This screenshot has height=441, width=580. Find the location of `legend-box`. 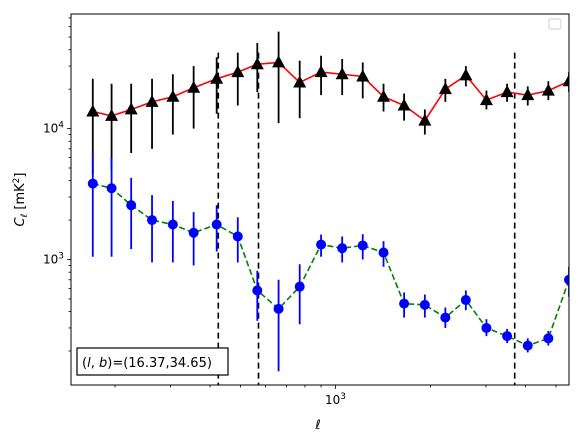

legend-box is located at coordinates (555, 24).